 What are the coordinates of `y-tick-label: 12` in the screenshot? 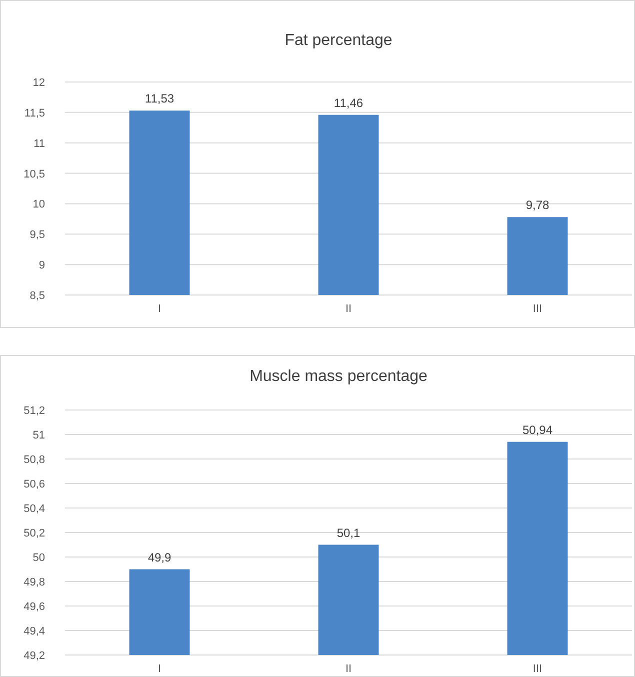 It's located at (38, 83).